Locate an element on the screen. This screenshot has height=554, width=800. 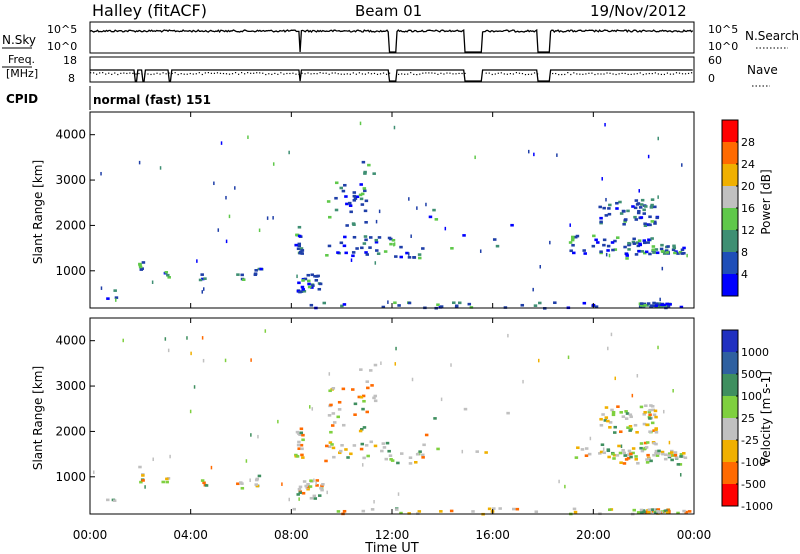
power-y-axis-label: Slant Range [km] is located at coordinates (38, 212).